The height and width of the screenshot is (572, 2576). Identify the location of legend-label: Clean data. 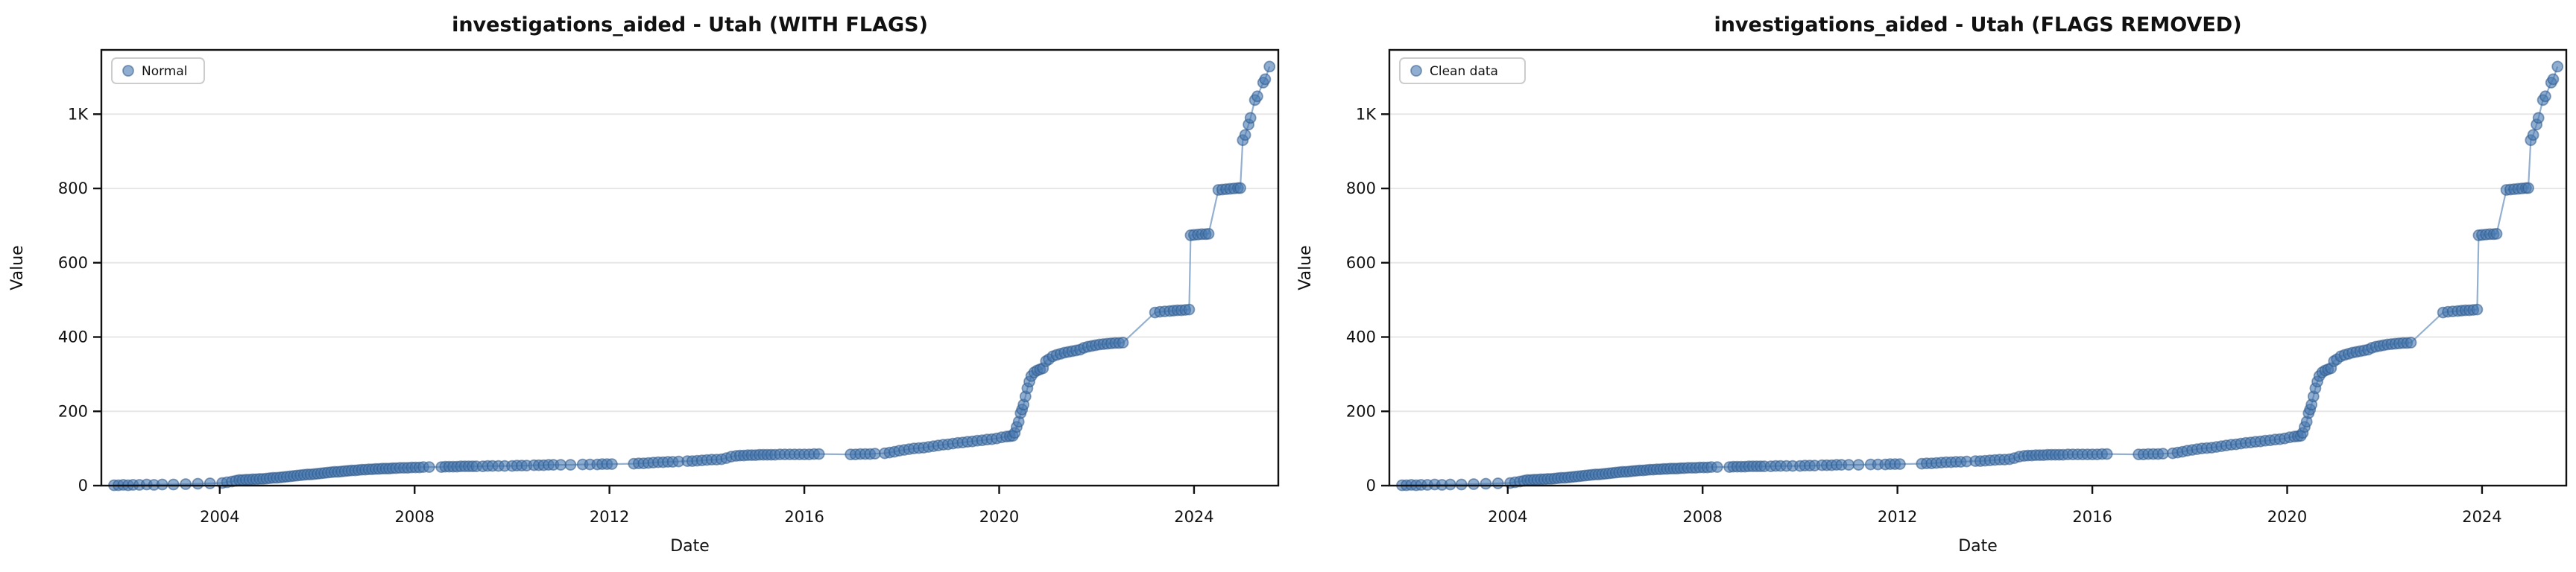
(1464, 71).